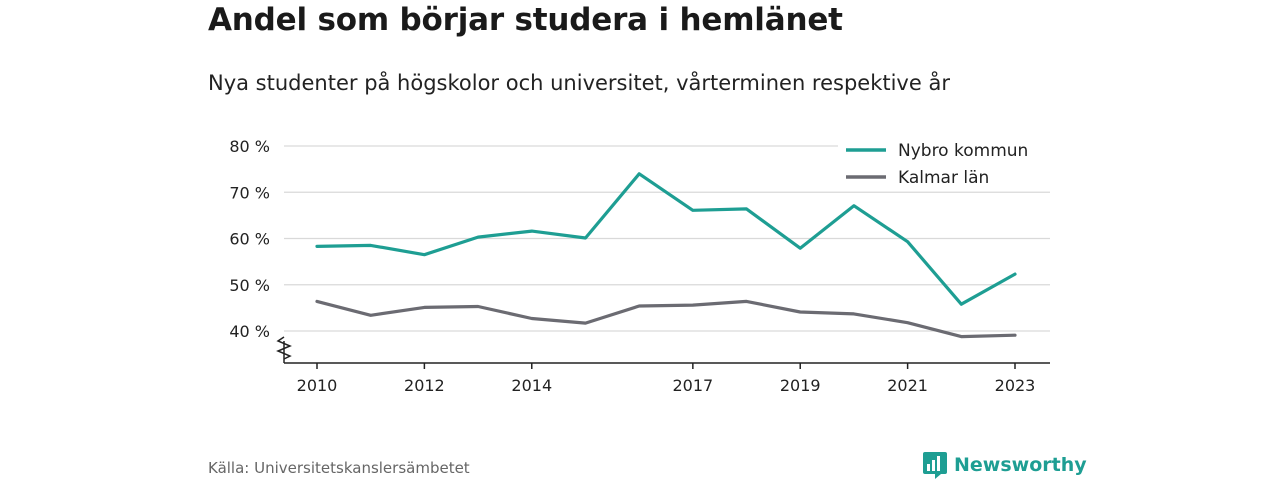 The height and width of the screenshot is (480, 1280). What do you see at coordinates (525, 20) in the screenshot?
I see `chart-title: Andel som börjar studera i hemlänet` at bounding box center [525, 20].